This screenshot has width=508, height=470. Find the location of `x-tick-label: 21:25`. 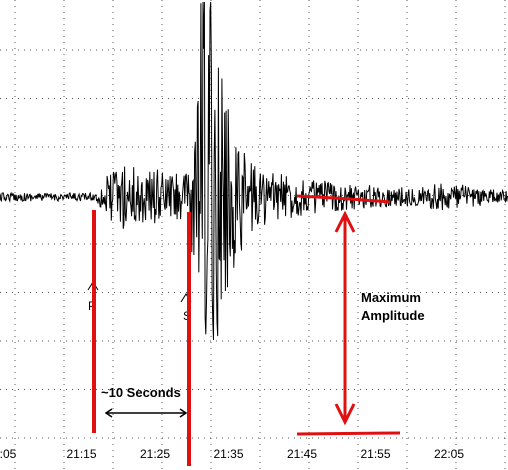

x-tick-label: 21:25 is located at coordinates (155, 454).